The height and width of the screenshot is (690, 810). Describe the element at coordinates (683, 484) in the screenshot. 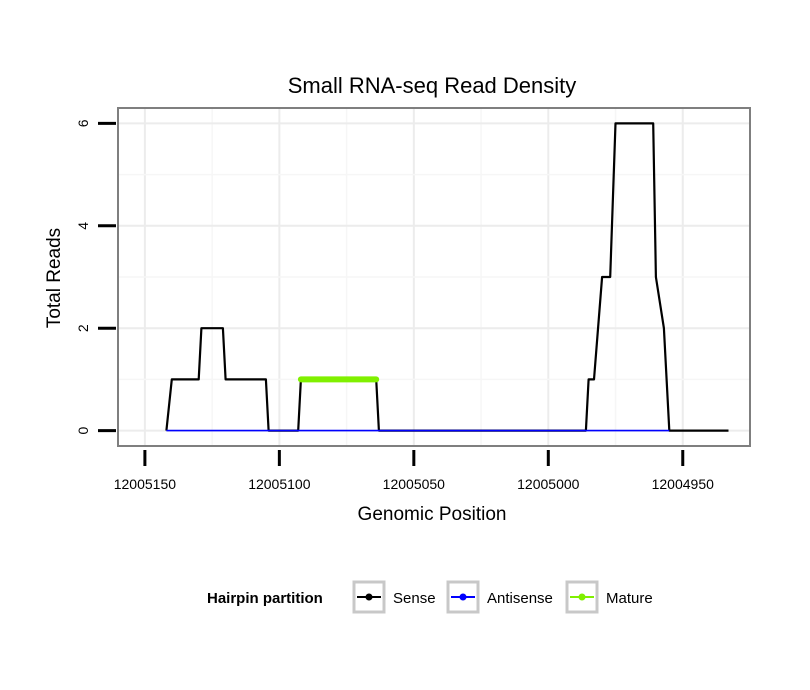

I see `x-tick-label: 12004950` at that location.